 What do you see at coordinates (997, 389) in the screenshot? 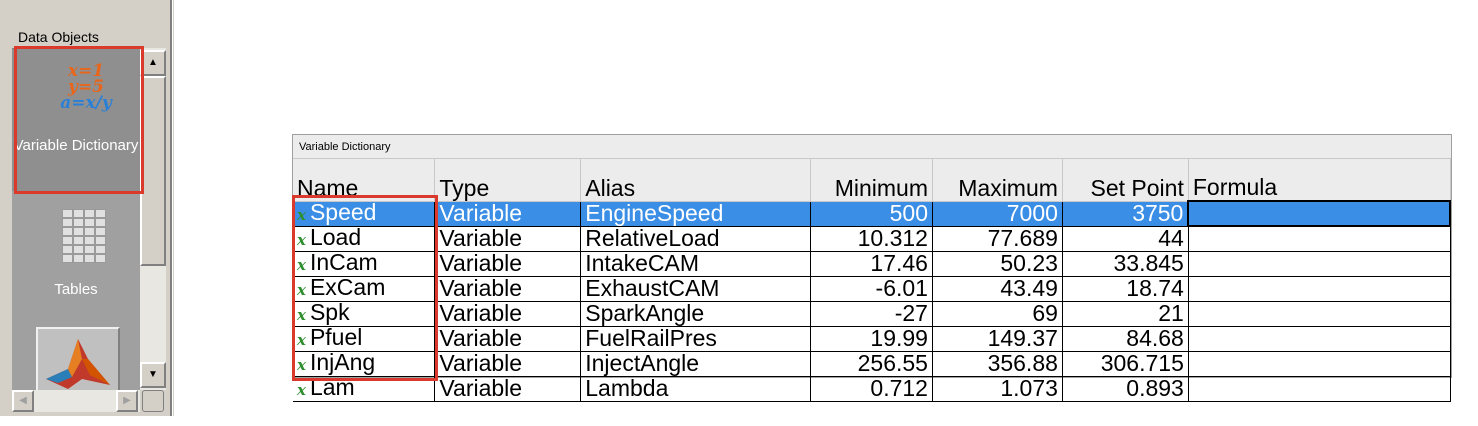
I see `cell-maximum: 1.073` at bounding box center [997, 389].